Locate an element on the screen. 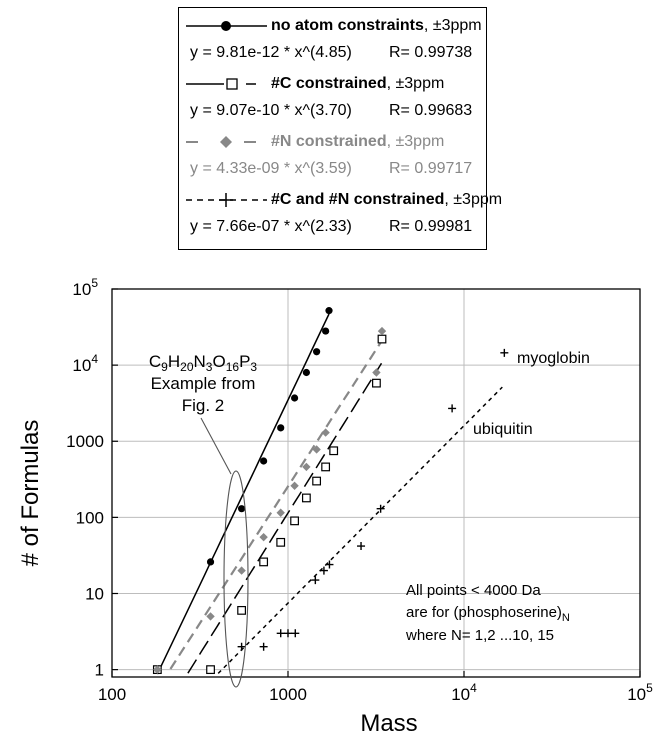  annotation-note-line1: All points < 4000 Da is located at coordinates (473, 590).